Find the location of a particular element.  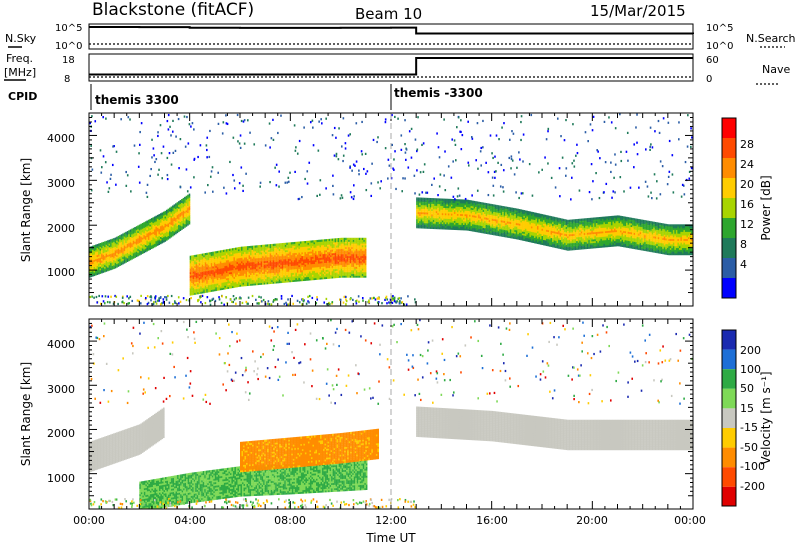

x-tick-24: 00:00 is located at coordinates (690, 520).